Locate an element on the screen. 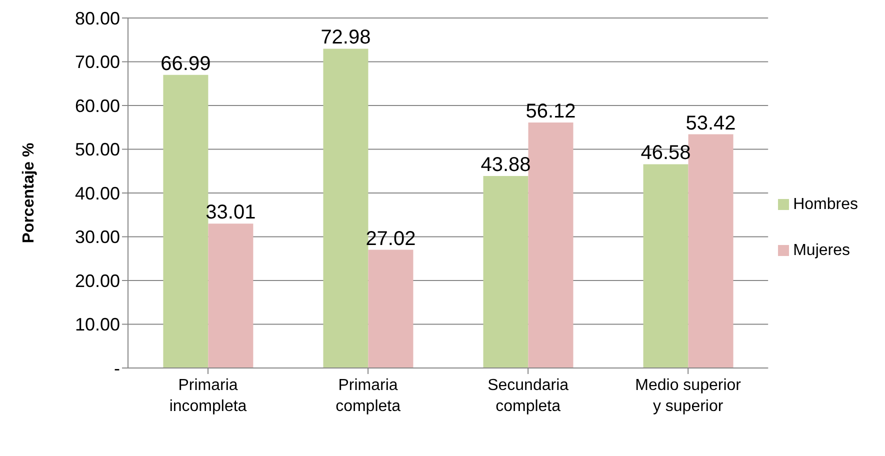 Image resolution: width=885 pixels, height=456 pixels. data-label: 43.88 is located at coordinates (505, 165).